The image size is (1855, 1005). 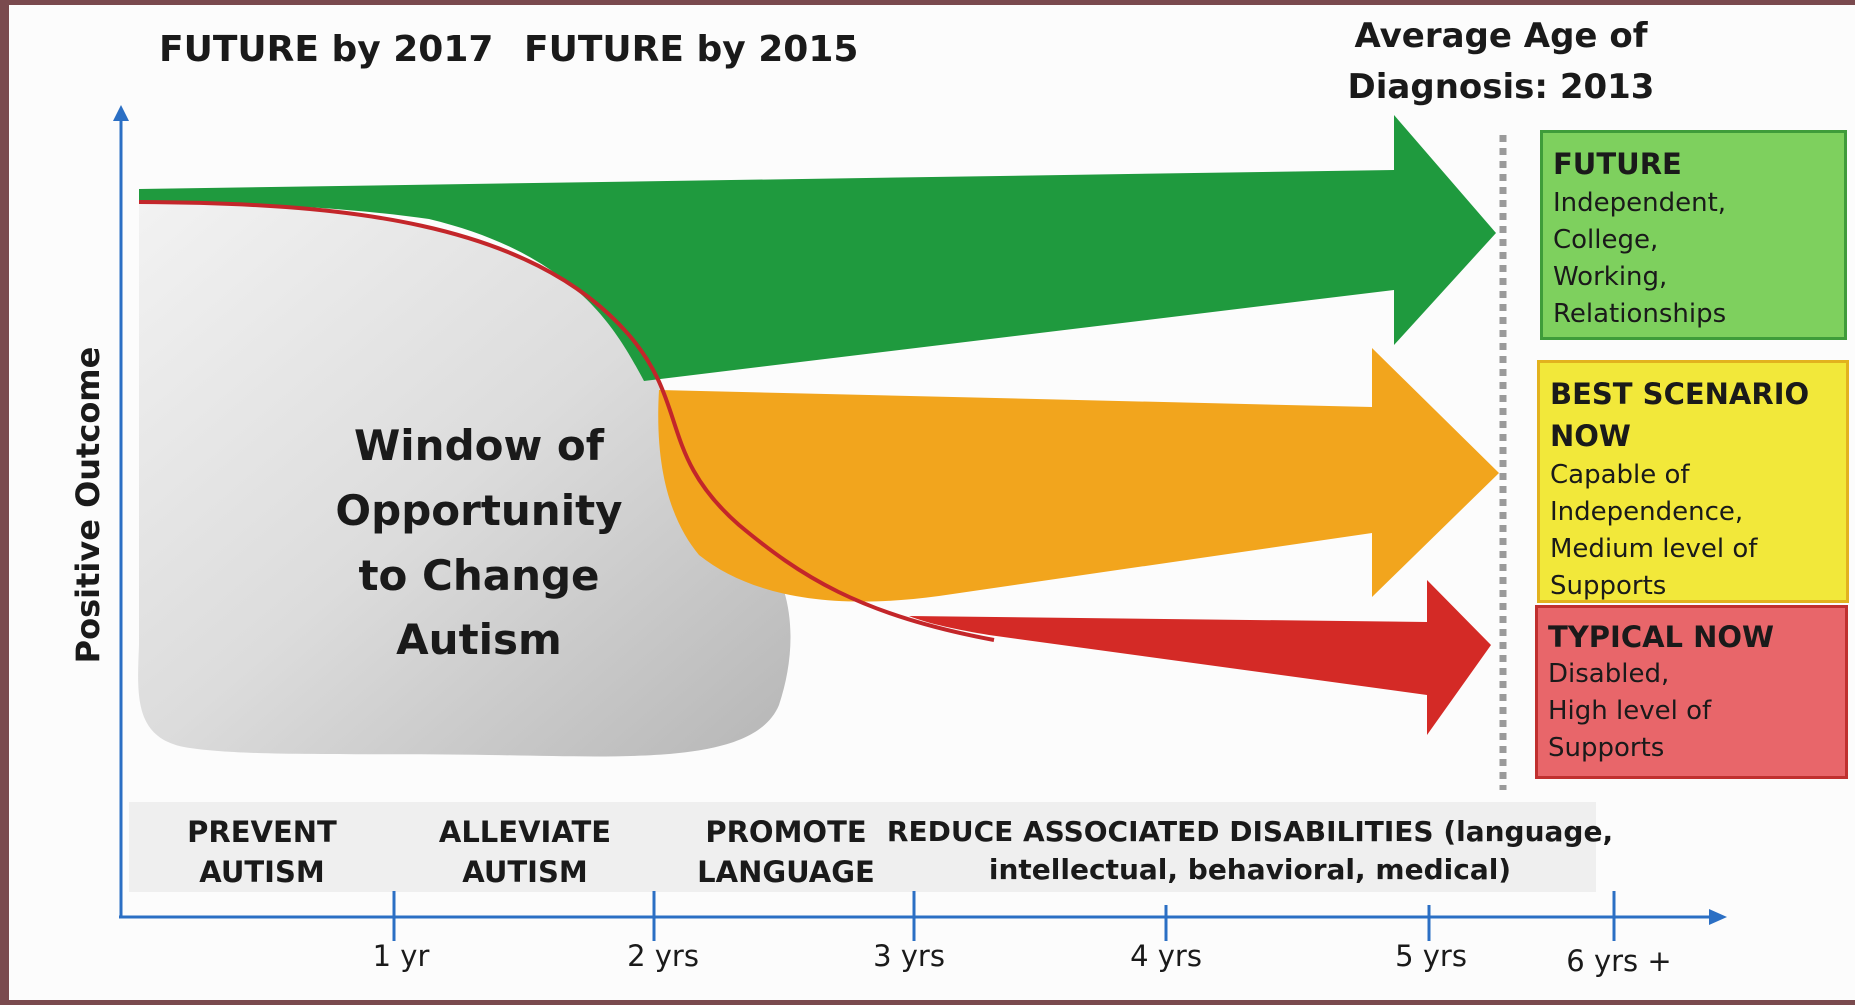 What do you see at coordinates (1661, 637) in the screenshot?
I see `typical-now-title: TYPICAL NOW` at bounding box center [1661, 637].